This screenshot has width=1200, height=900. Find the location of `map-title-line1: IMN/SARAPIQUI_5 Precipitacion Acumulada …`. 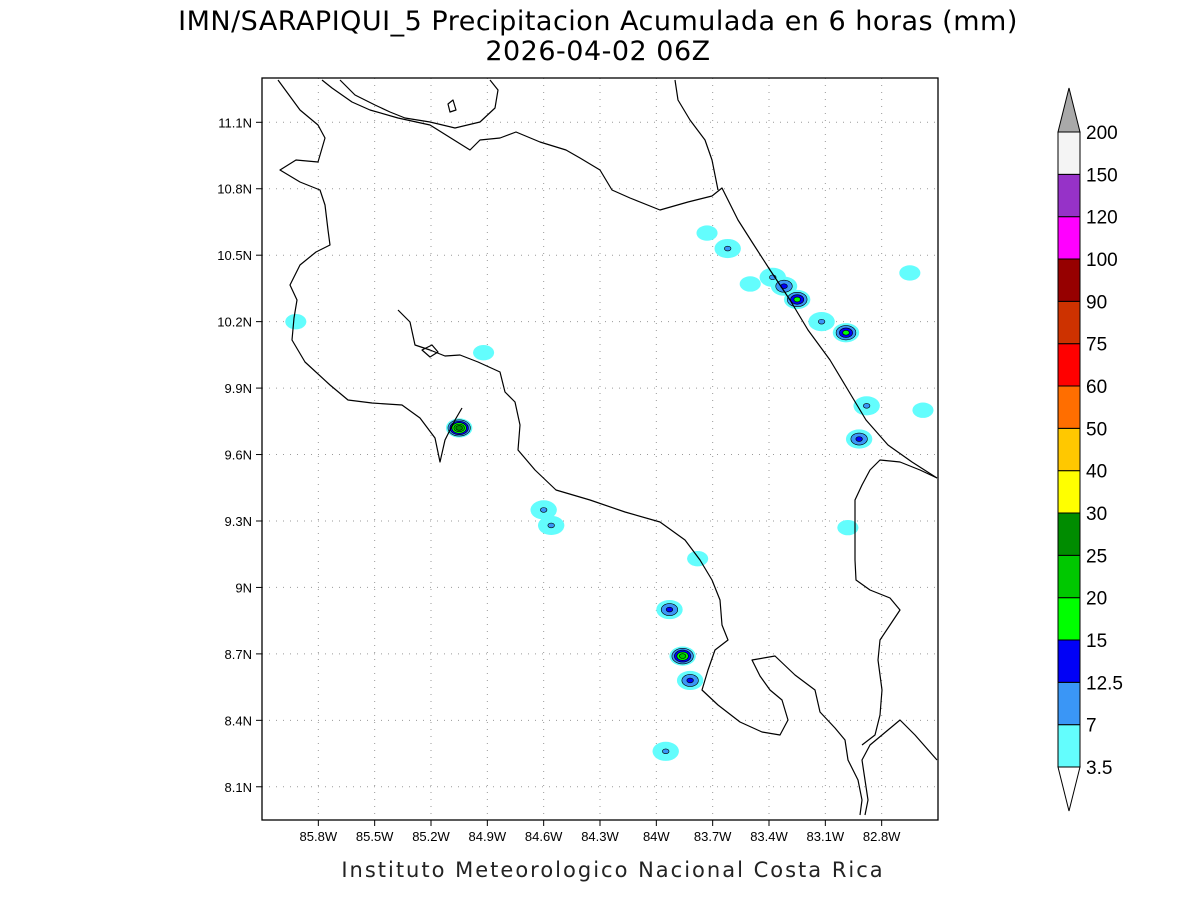

map-title-line1: IMN/SARAPIQUI_5 Precipitacion Acumulada … is located at coordinates (598, 21).